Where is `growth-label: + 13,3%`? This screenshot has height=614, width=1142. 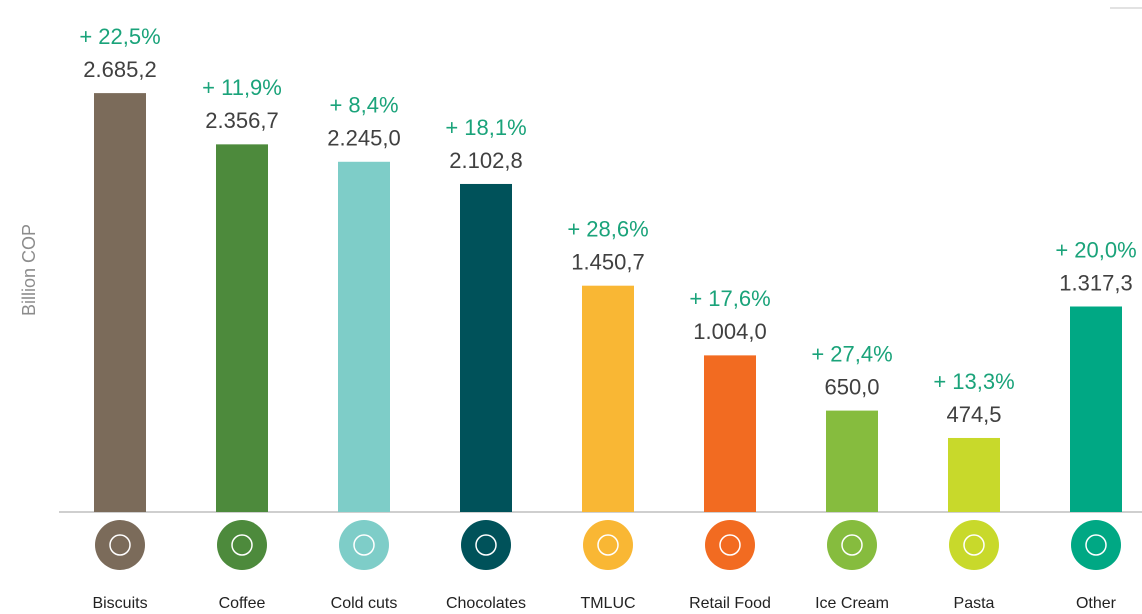
growth-label: + 13,3% is located at coordinates (973, 381).